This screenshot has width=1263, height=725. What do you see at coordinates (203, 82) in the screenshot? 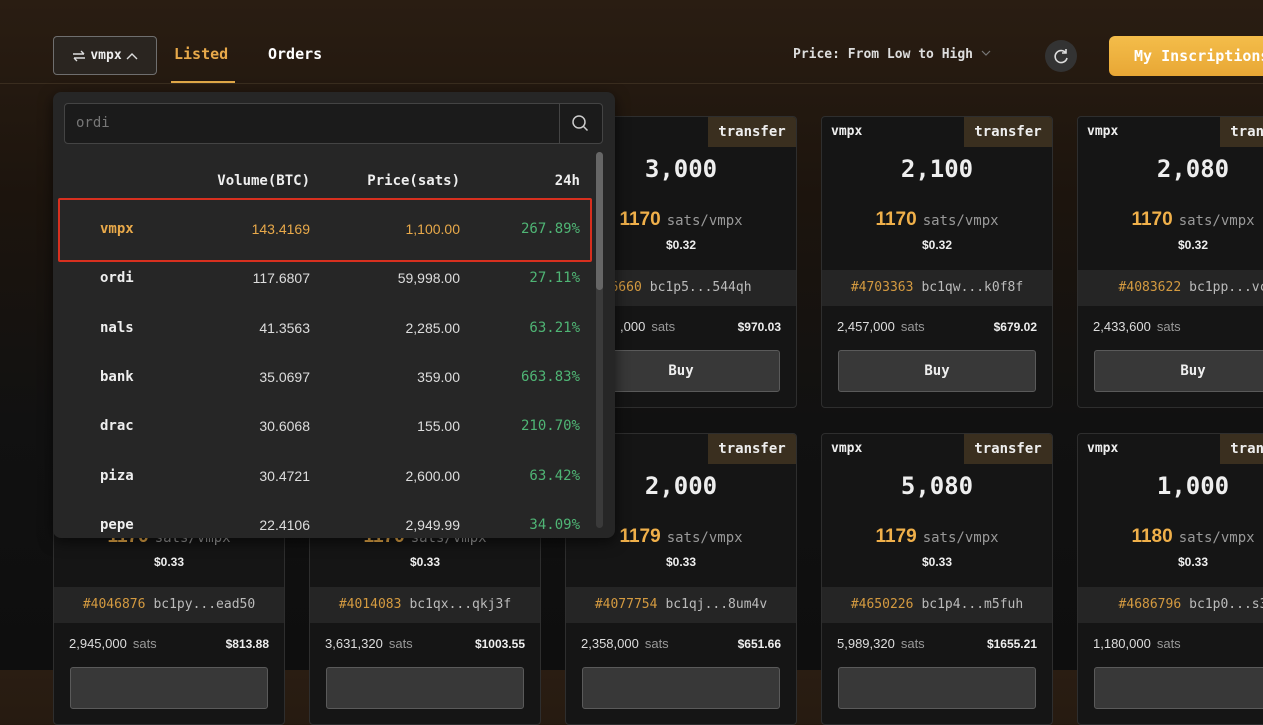
I see `tab-underline` at bounding box center [203, 82].